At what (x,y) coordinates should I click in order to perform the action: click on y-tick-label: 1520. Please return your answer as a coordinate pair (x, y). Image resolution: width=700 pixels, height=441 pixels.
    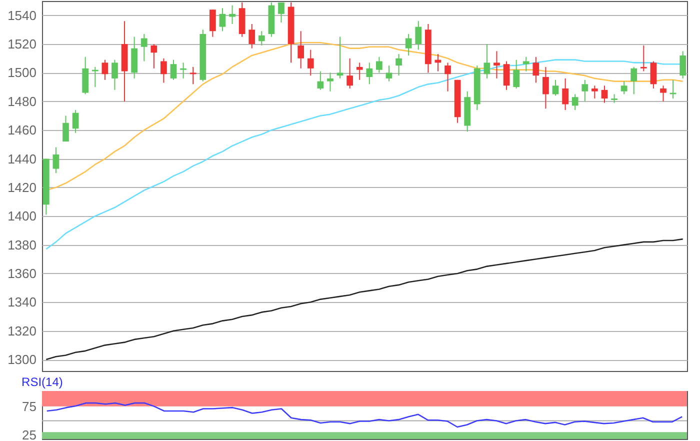
    Looking at the image, I should click on (22, 44).